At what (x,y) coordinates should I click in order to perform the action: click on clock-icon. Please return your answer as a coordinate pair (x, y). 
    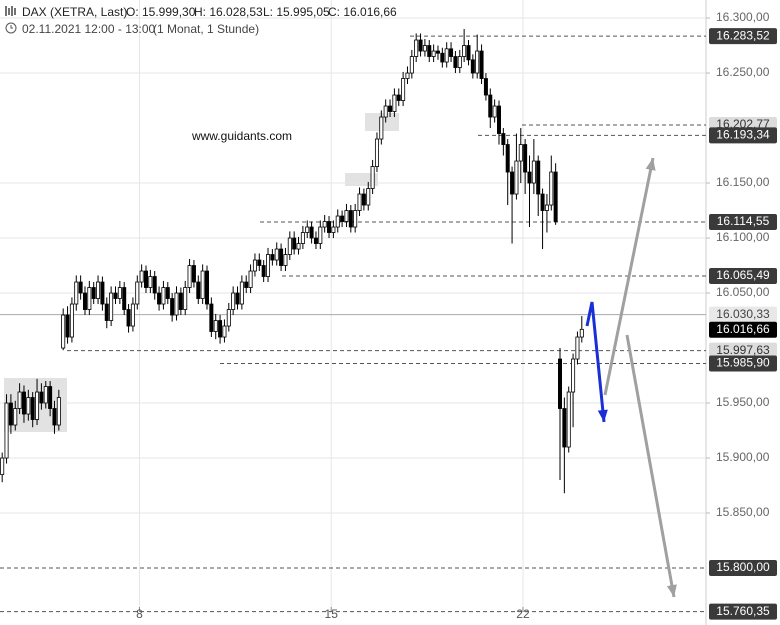
    Looking at the image, I should click on (11, 29).